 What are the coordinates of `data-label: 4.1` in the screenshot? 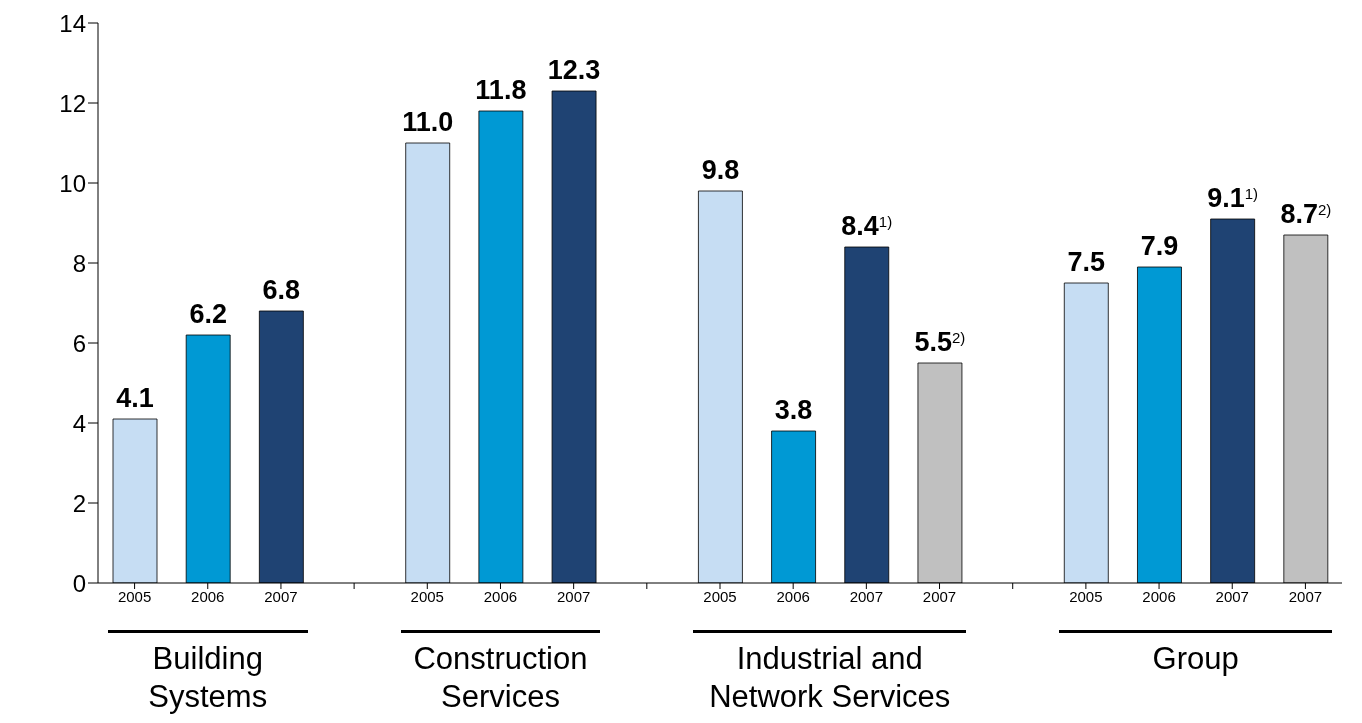 It's located at (135, 398).